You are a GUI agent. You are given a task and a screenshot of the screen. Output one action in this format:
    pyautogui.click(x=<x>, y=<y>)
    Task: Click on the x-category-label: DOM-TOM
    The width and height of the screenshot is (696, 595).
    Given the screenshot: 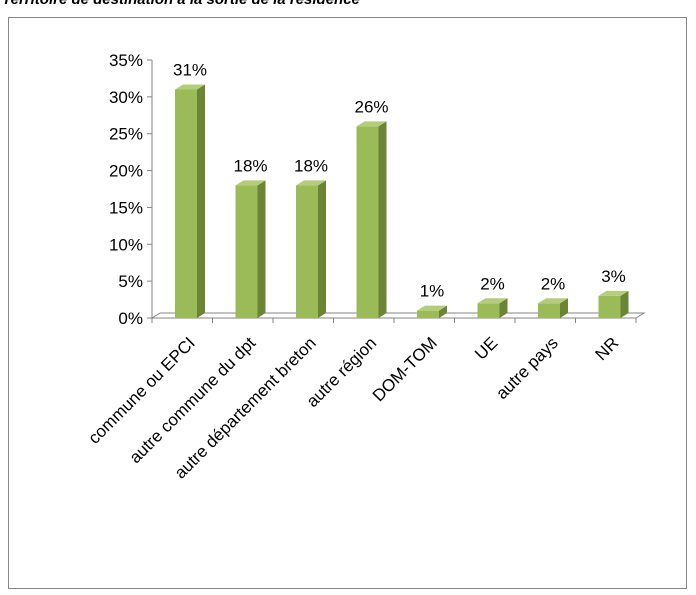 What is the action you would take?
    pyautogui.click(x=405, y=369)
    